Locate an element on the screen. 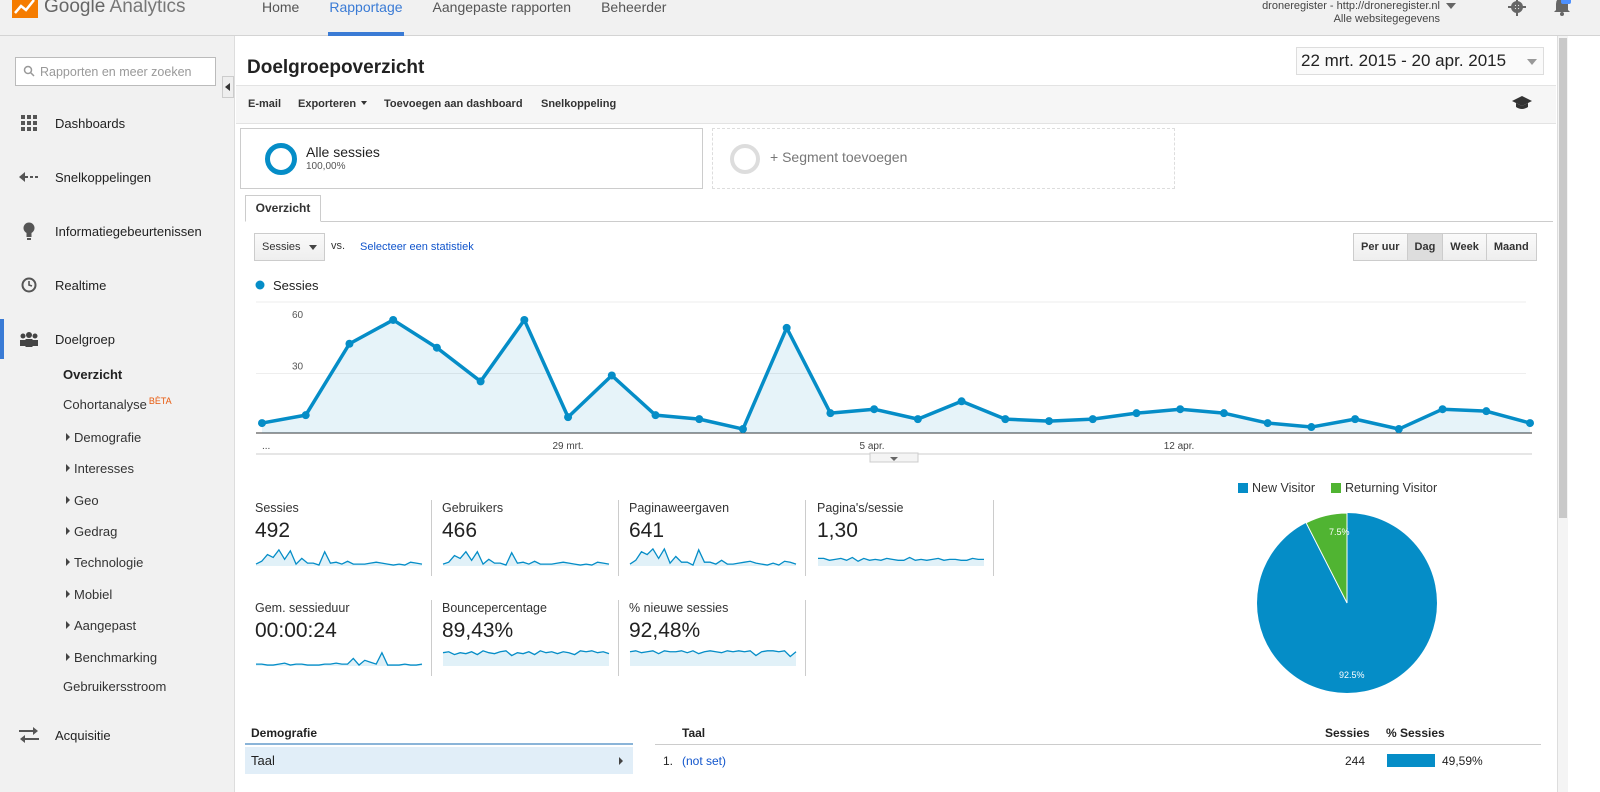 The height and width of the screenshot is (792, 1600). legend-dot is located at coordinates (260, 285).